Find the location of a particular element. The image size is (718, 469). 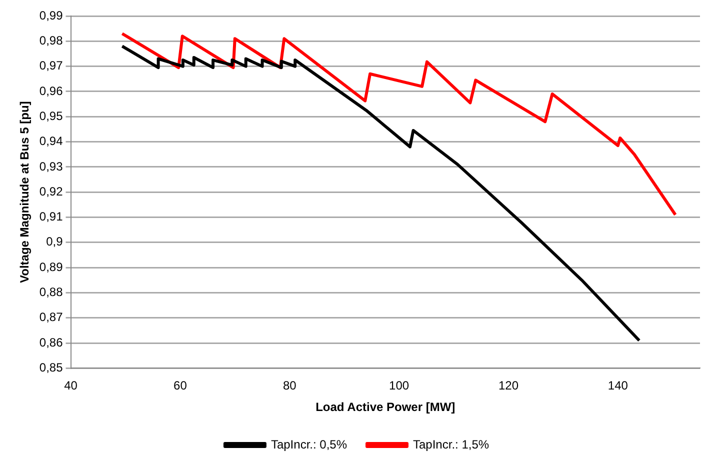

y-axis-title: Voltage Magnitude at Bus 5 [pu] is located at coordinates (25, 192).